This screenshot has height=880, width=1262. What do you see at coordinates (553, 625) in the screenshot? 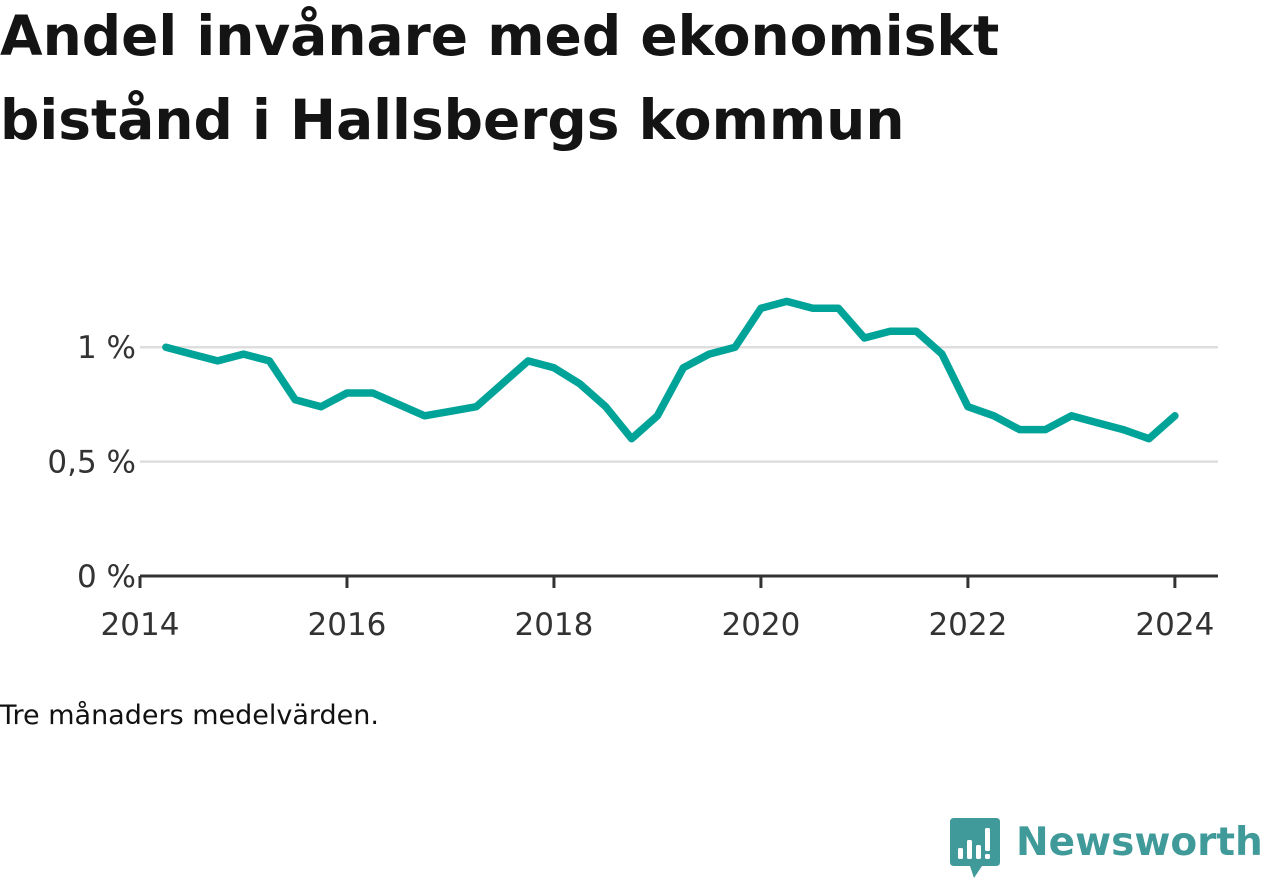
I see `x-tick-label: 2018` at bounding box center [553, 625].